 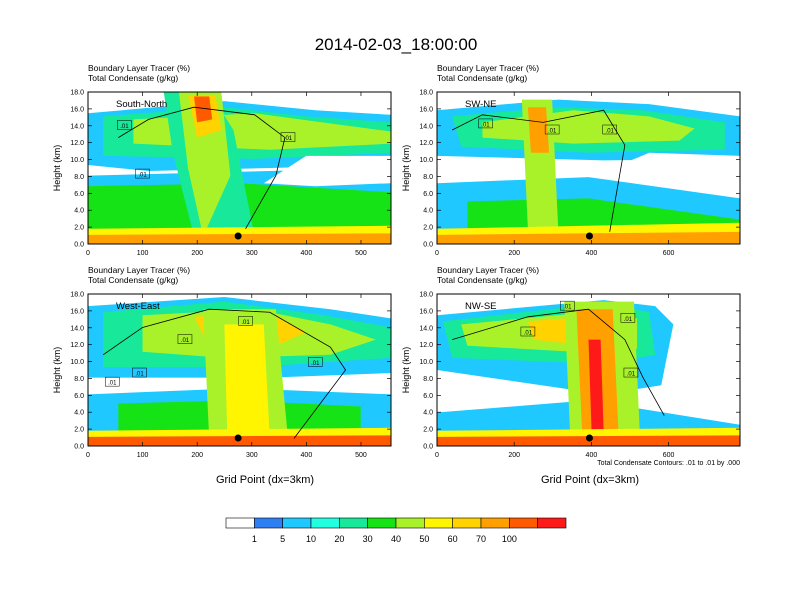 I want to click on colorbar-label: 40, so click(x=396, y=539).